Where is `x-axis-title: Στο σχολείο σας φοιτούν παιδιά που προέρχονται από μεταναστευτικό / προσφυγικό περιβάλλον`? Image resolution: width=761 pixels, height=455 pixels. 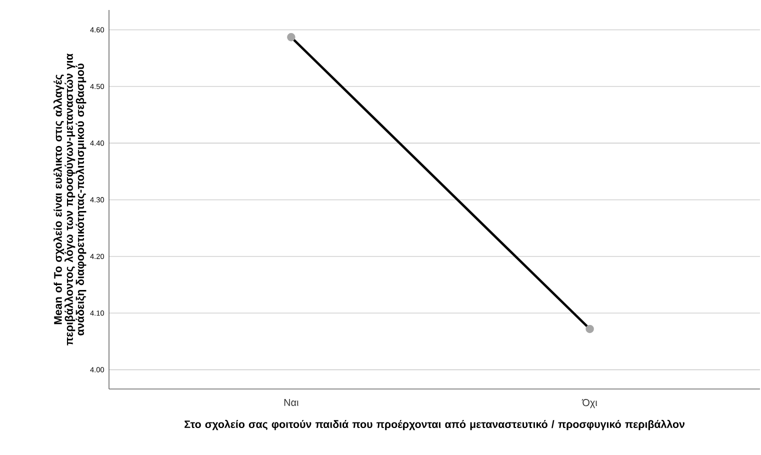
x-axis-title: Στο σχολείο σας φοιτούν παιδιά που προέρχονται από μεταναστευτικό / προσφυγικό περιβάλλον is located at coordinates (434, 425).